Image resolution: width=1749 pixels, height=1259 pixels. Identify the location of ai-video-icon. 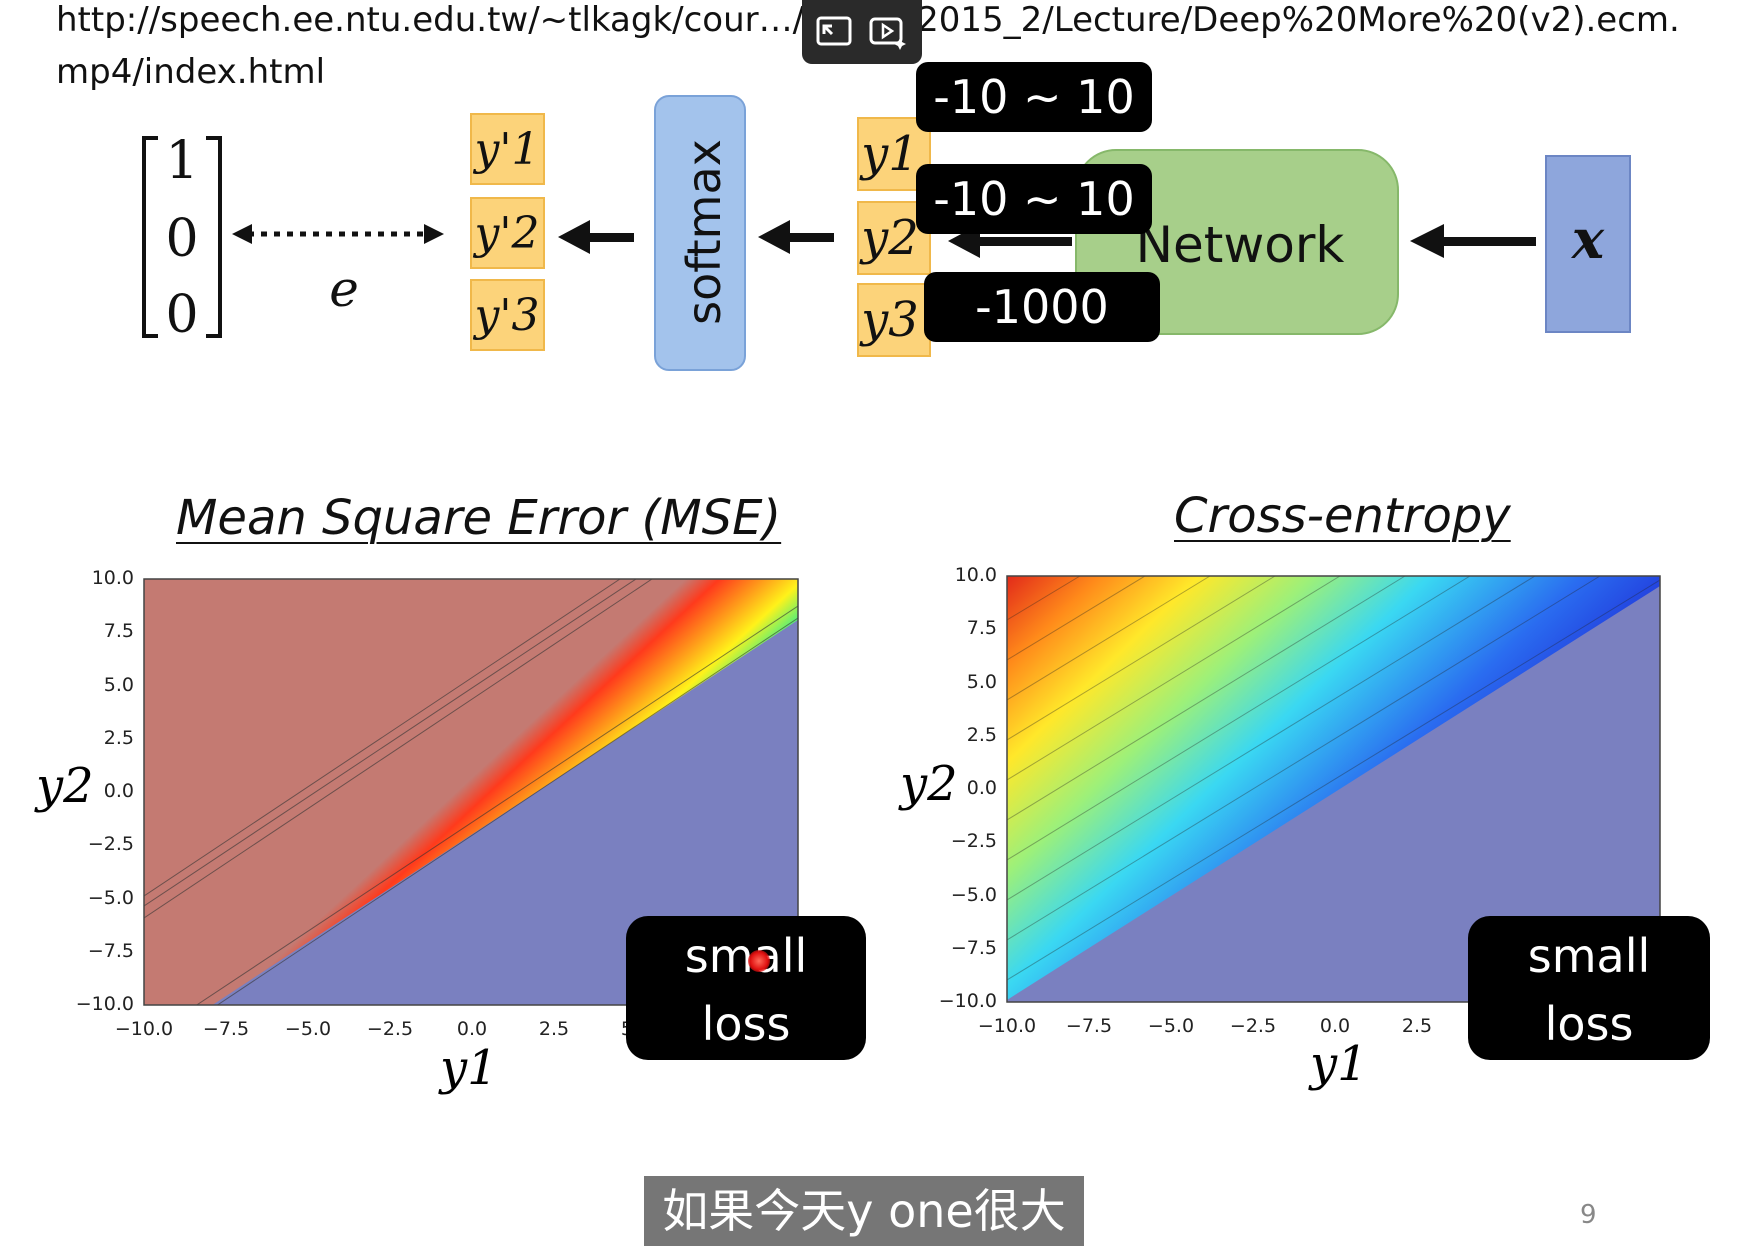
(888, 32).